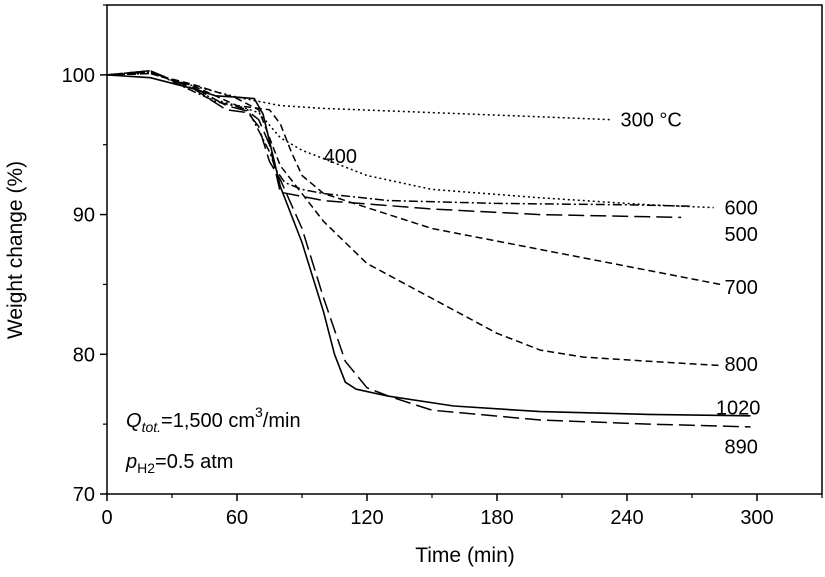 This screenshot has height=577, width=825. What do you see at coordinates (84, 495) in the screenshot?
I see `y-tick-label: 70` at bounding box center [84, 495].